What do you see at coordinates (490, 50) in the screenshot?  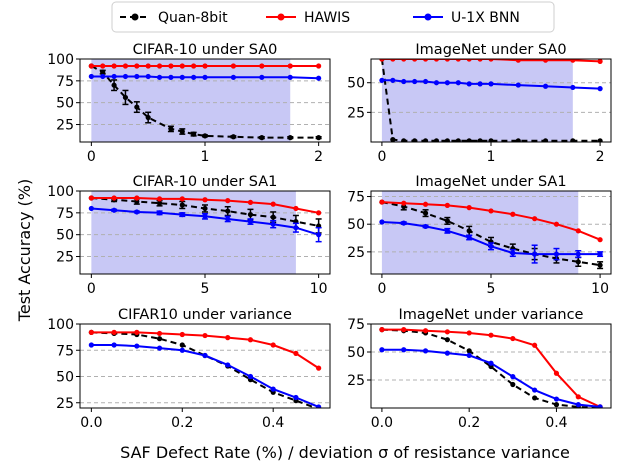 I see `panel-title: ImageNet under SA0` at bounding box center [490, 50].